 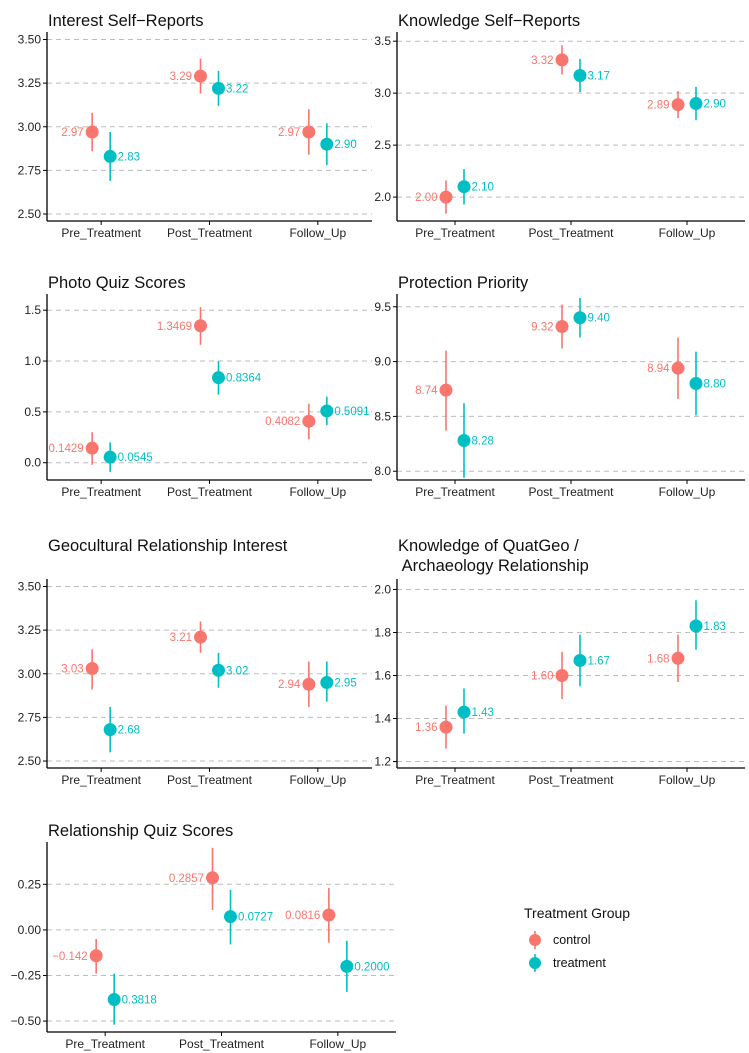 What do you see at coordinates (599, 661) in the screenshot?
I see `data-label-treatment: 1.67` at bounding box center [599, 661].